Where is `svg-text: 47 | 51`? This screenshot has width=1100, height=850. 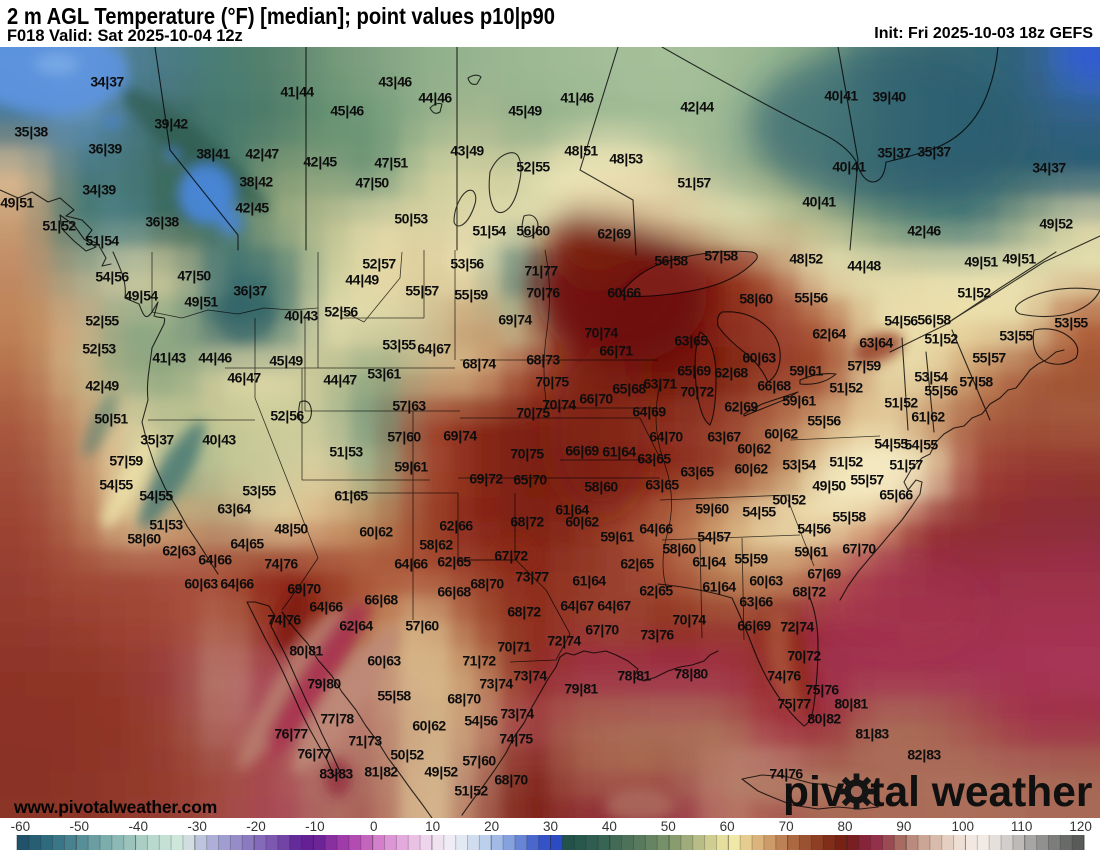 svg-text: 47 | 51 is located at coordinates (391, 163).